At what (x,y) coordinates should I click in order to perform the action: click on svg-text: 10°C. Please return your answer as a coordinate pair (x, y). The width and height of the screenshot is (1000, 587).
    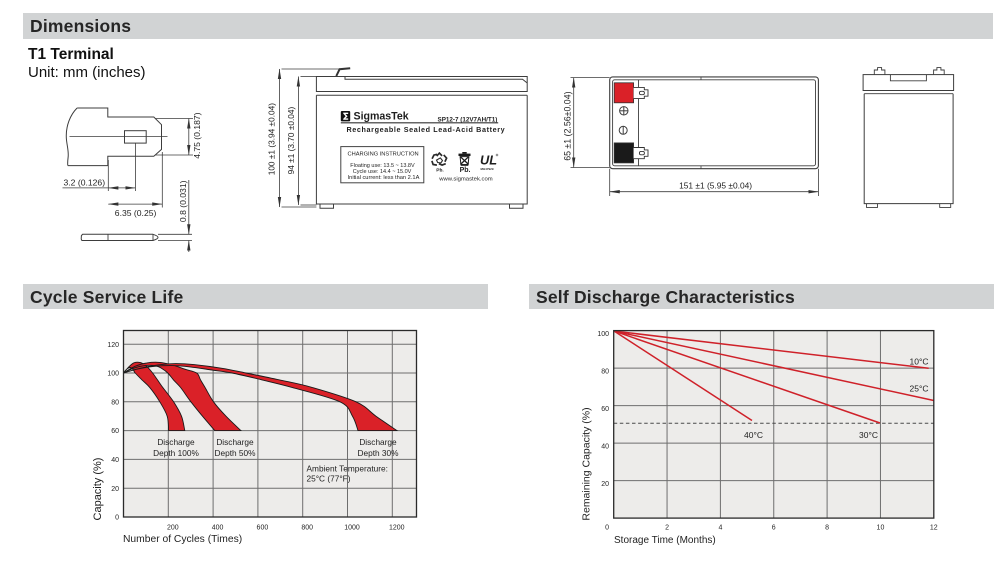
    Looking at the image, I should click on (919, 361).